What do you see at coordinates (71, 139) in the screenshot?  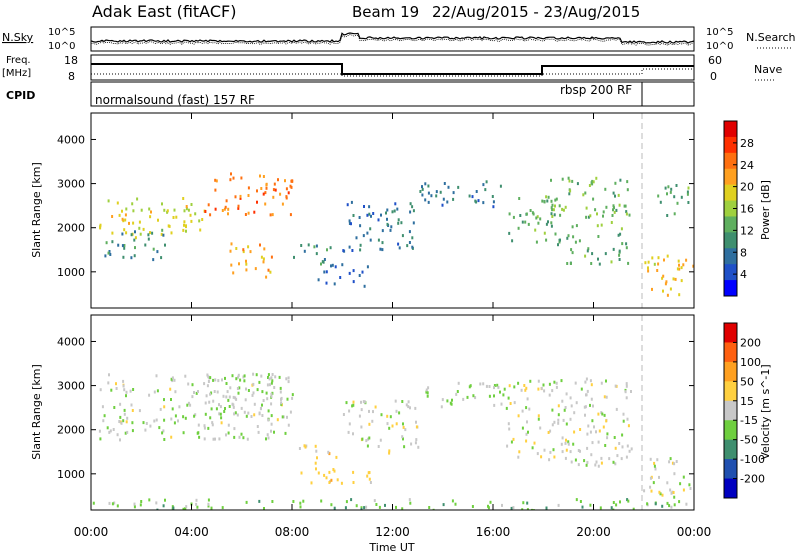 I see `power-ytick-label: 4000` at bounding box center [71, 139].